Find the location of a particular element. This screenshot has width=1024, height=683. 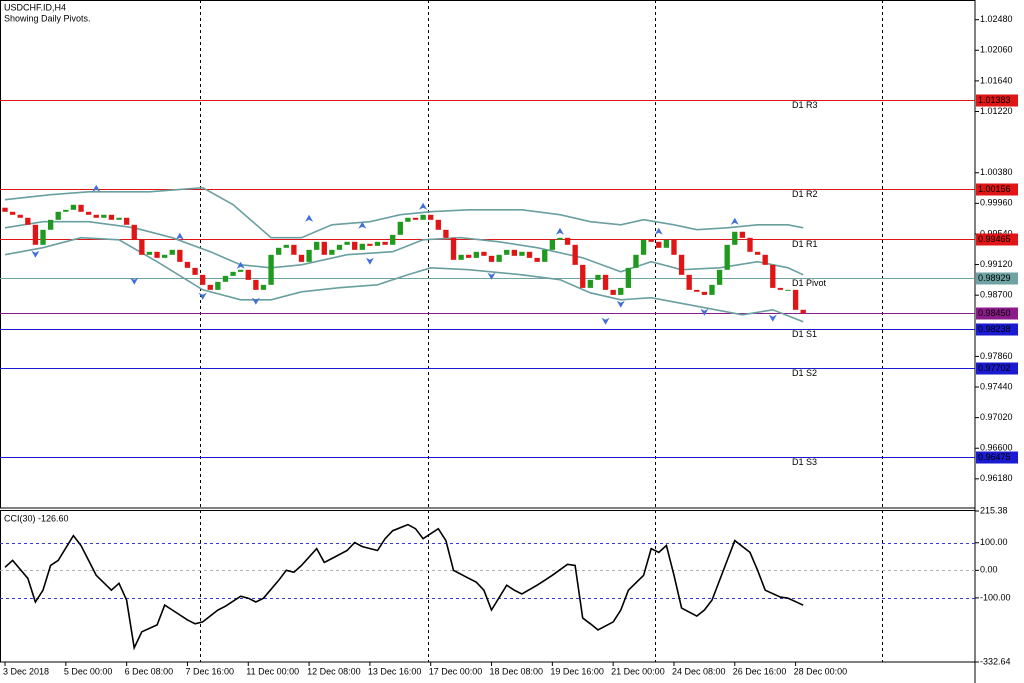

y-tick-label: 1.02480 is located at coordinates (996, 19).